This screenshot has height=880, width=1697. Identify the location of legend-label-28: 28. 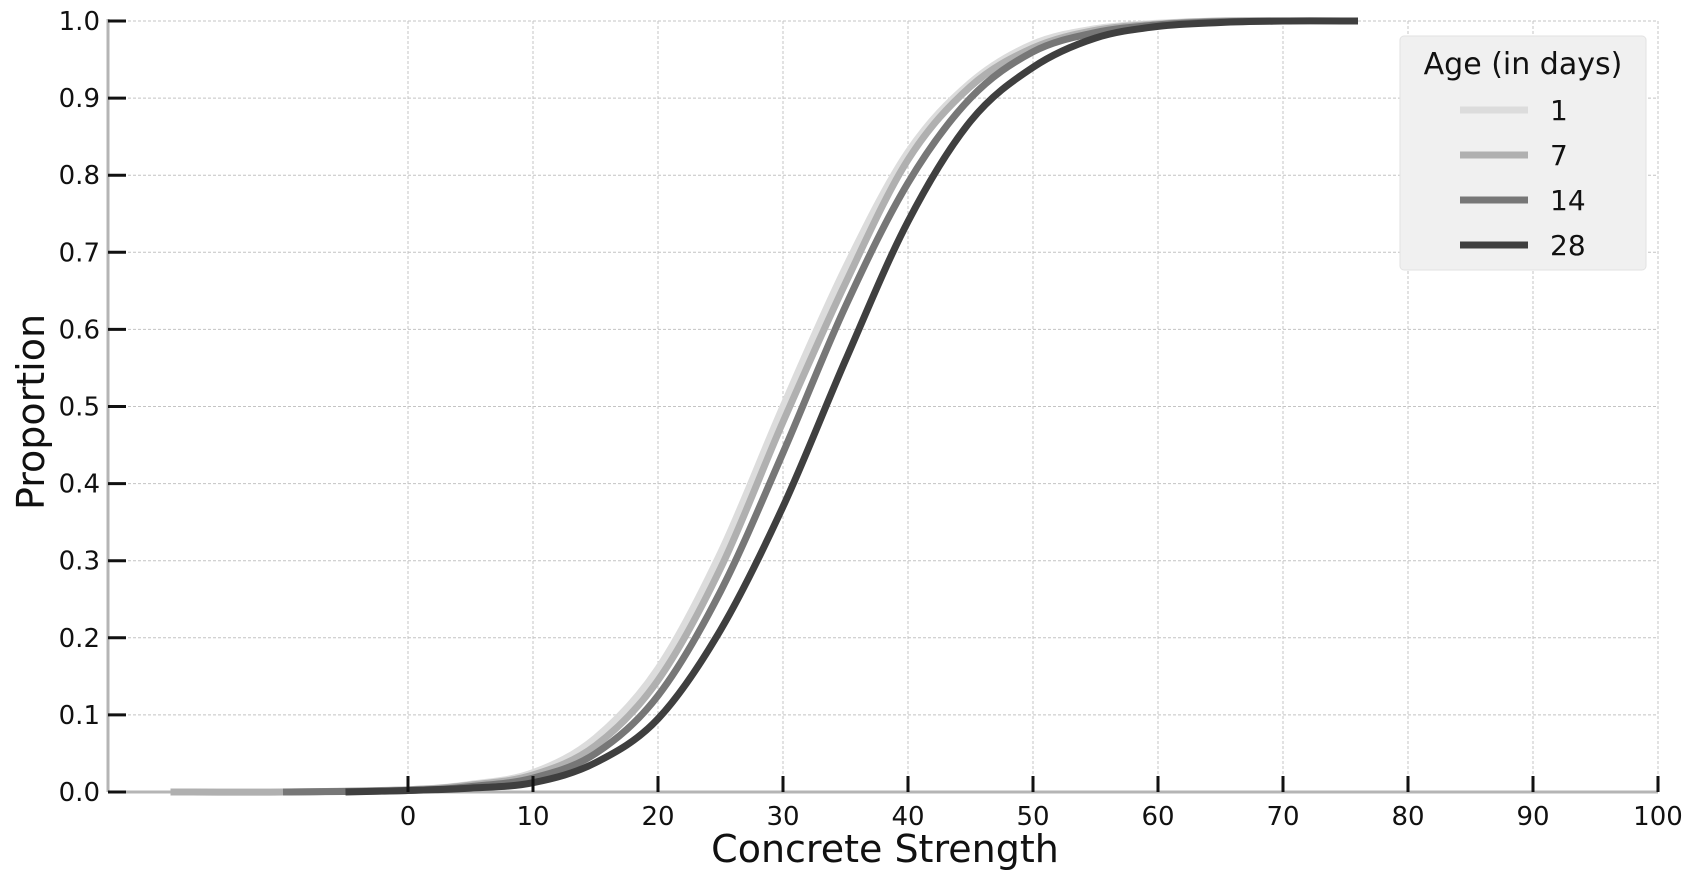
(1568, 245).